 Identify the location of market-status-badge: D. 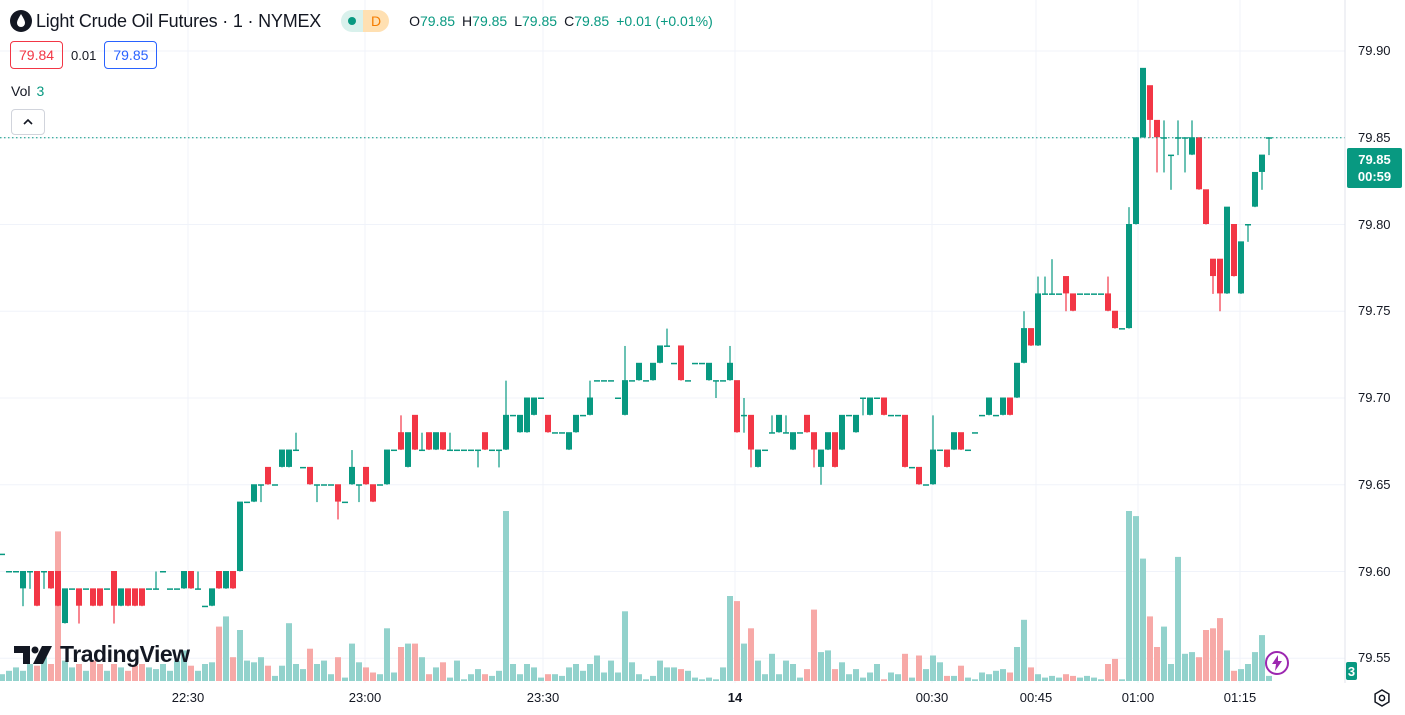
(365, 21).